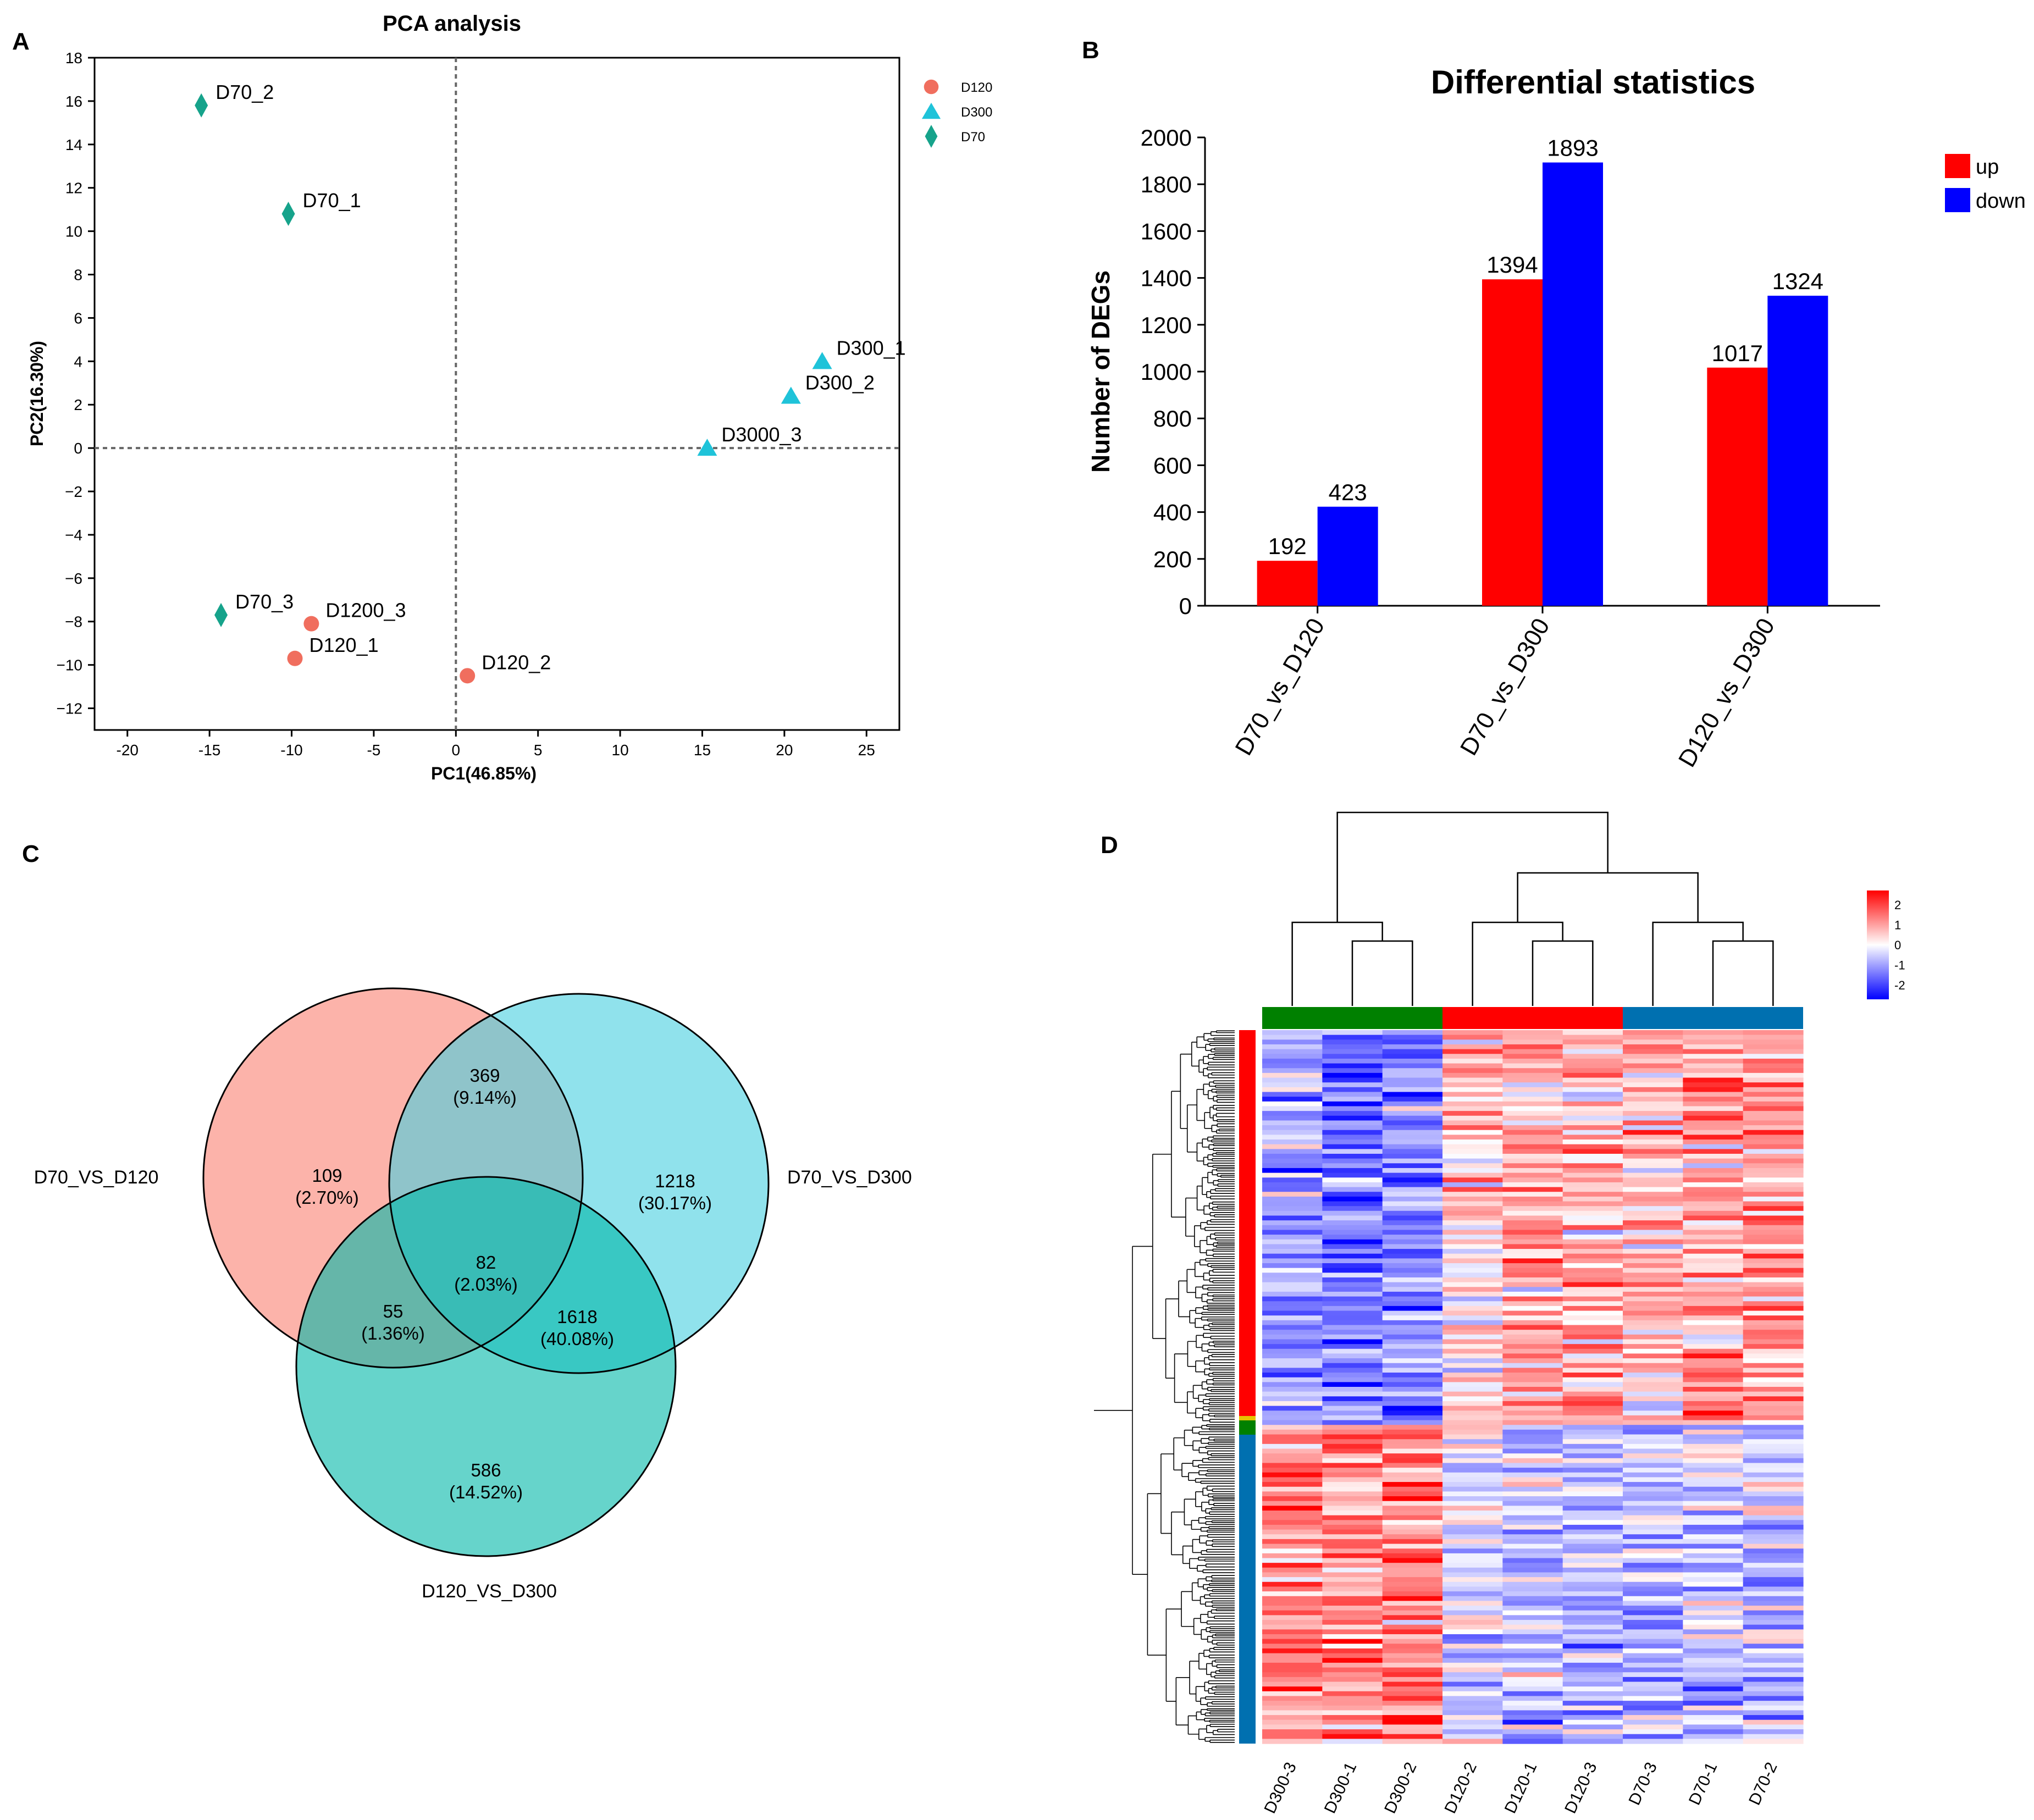  I want to click on venn-set-label: D70_VS_D300, so click(850, 1177).